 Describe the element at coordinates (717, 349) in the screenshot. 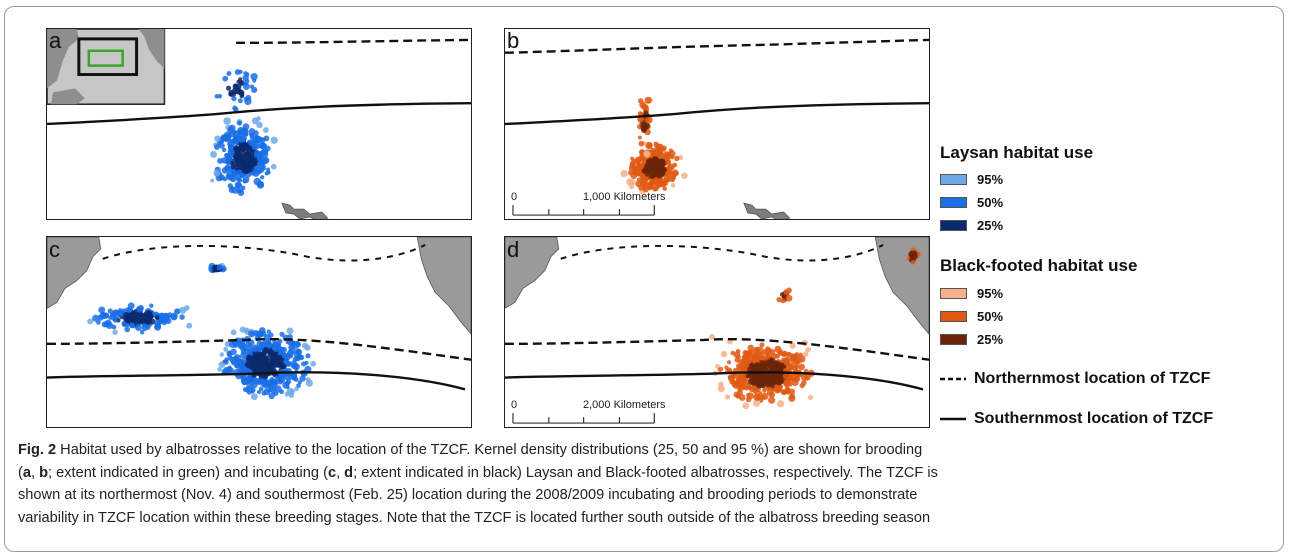

I see `northern-tzcf-line` at that location.